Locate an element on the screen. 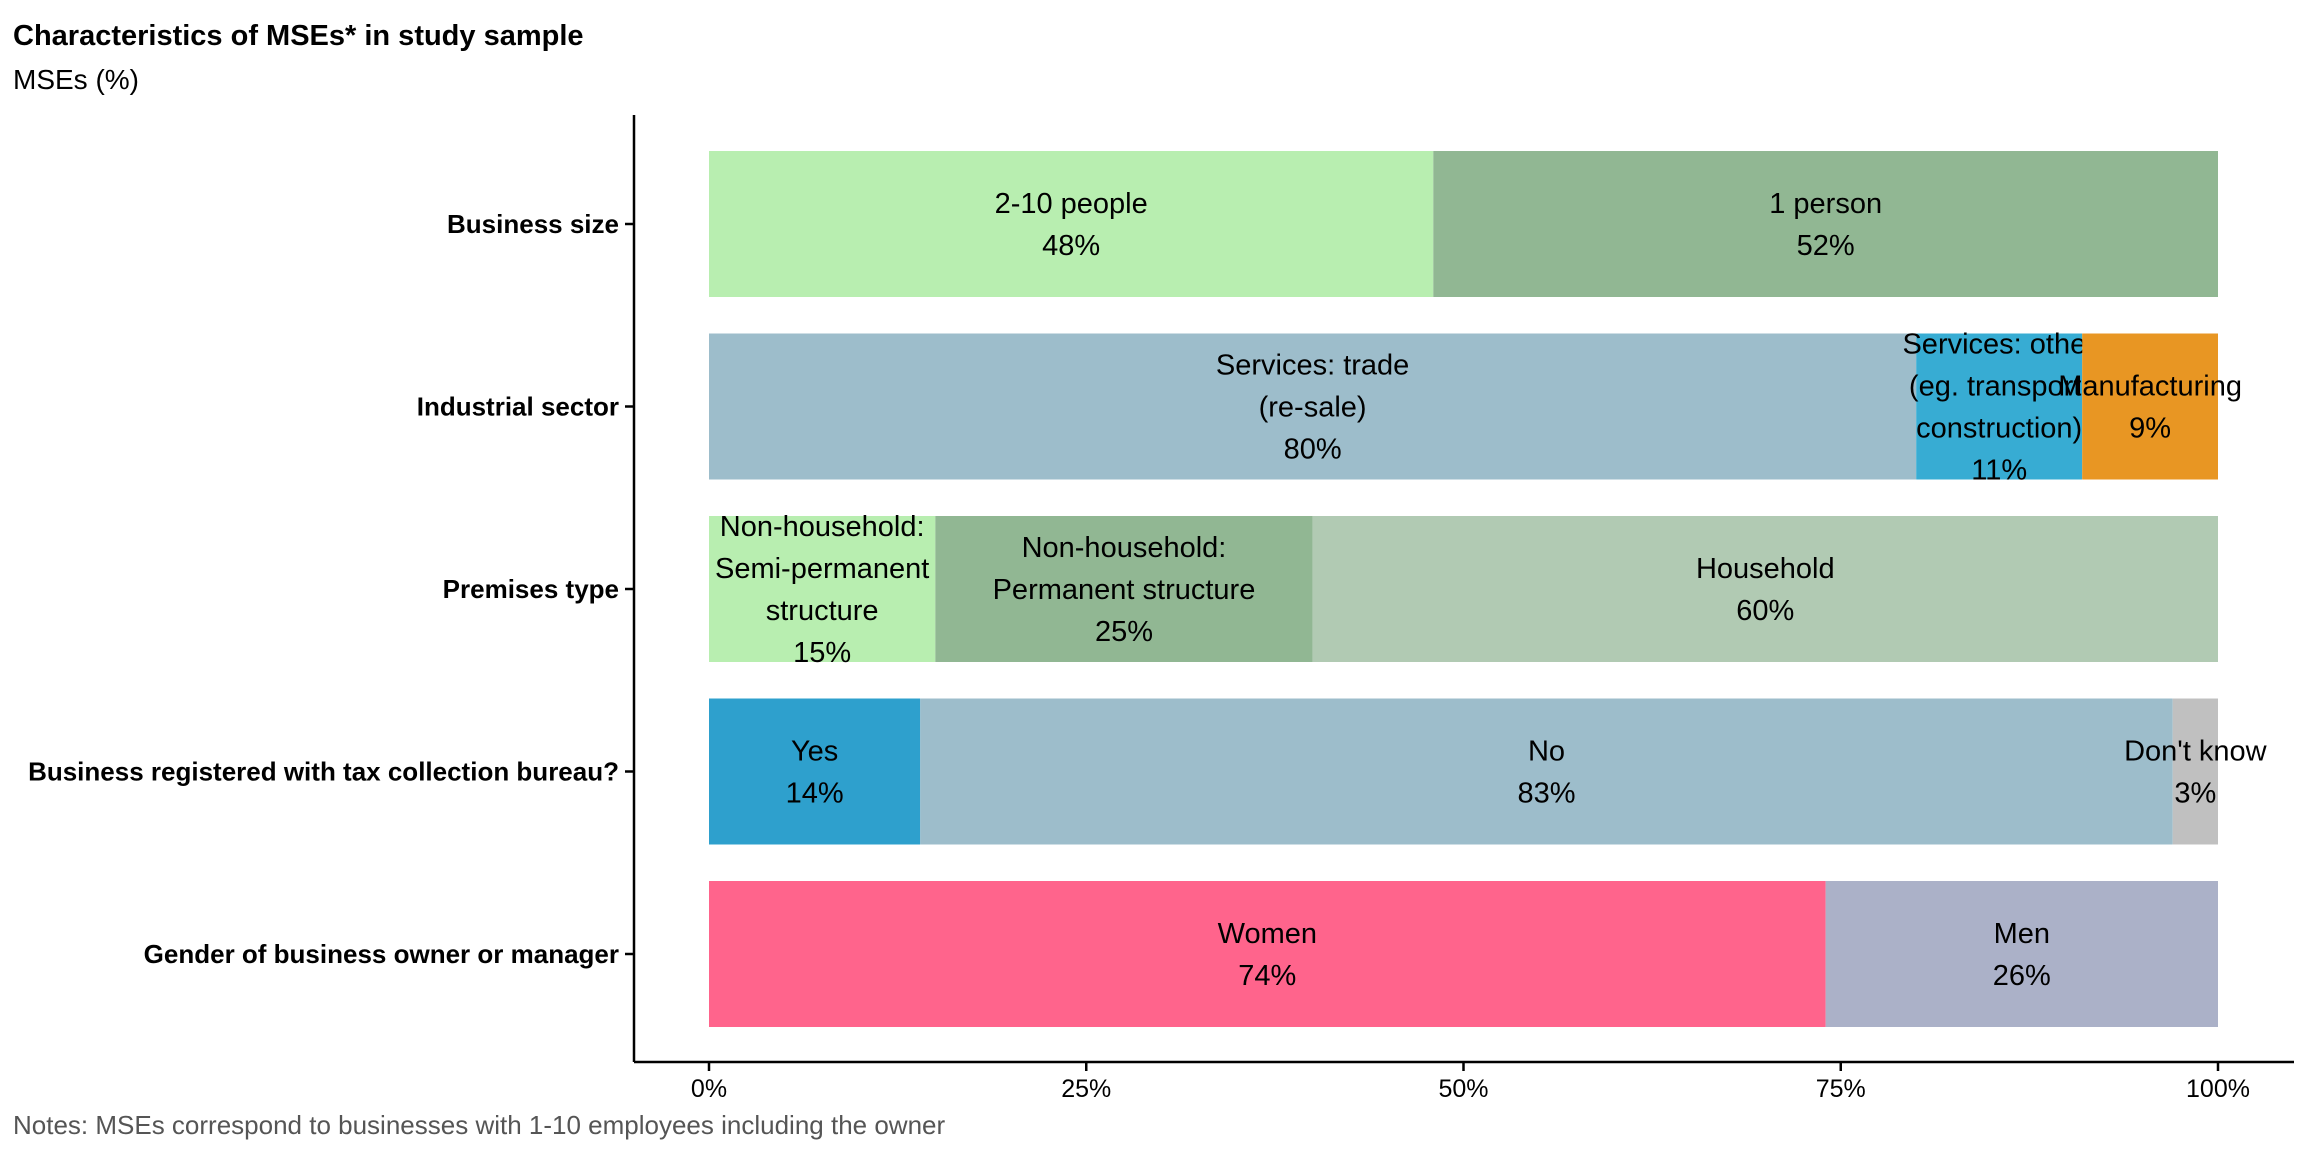 This screenshot has width=2304, height=1152. x-tick-label: 25% is located at coordinates (1086, 1089).